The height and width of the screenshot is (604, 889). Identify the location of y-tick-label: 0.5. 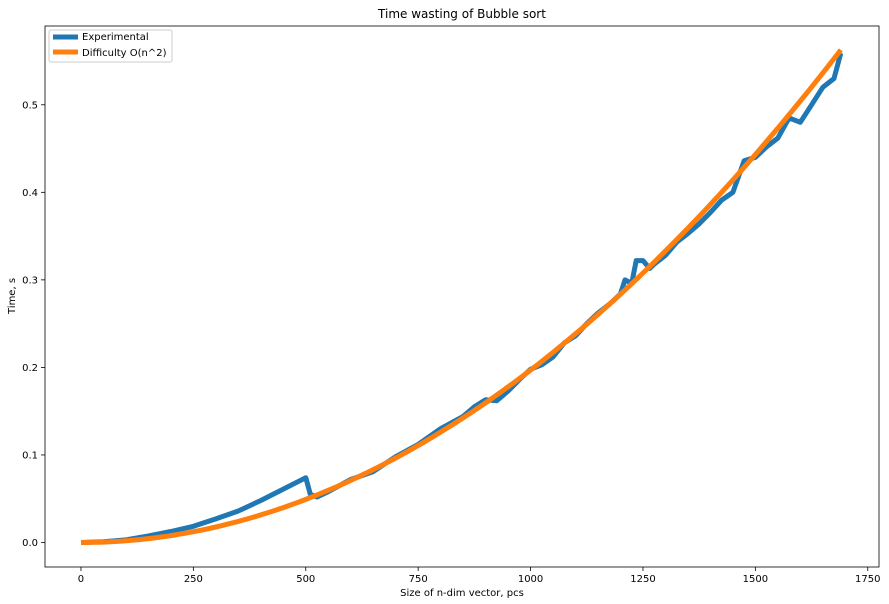
(30, 105).